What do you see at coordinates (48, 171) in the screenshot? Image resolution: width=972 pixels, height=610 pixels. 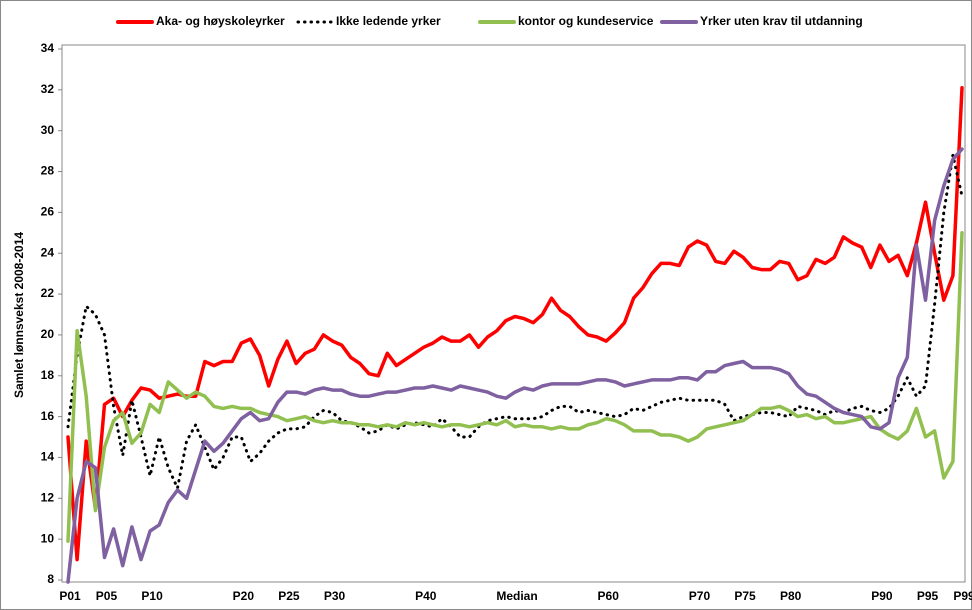 I see `y-tick-label: 28` at bounding box center [48, 171].